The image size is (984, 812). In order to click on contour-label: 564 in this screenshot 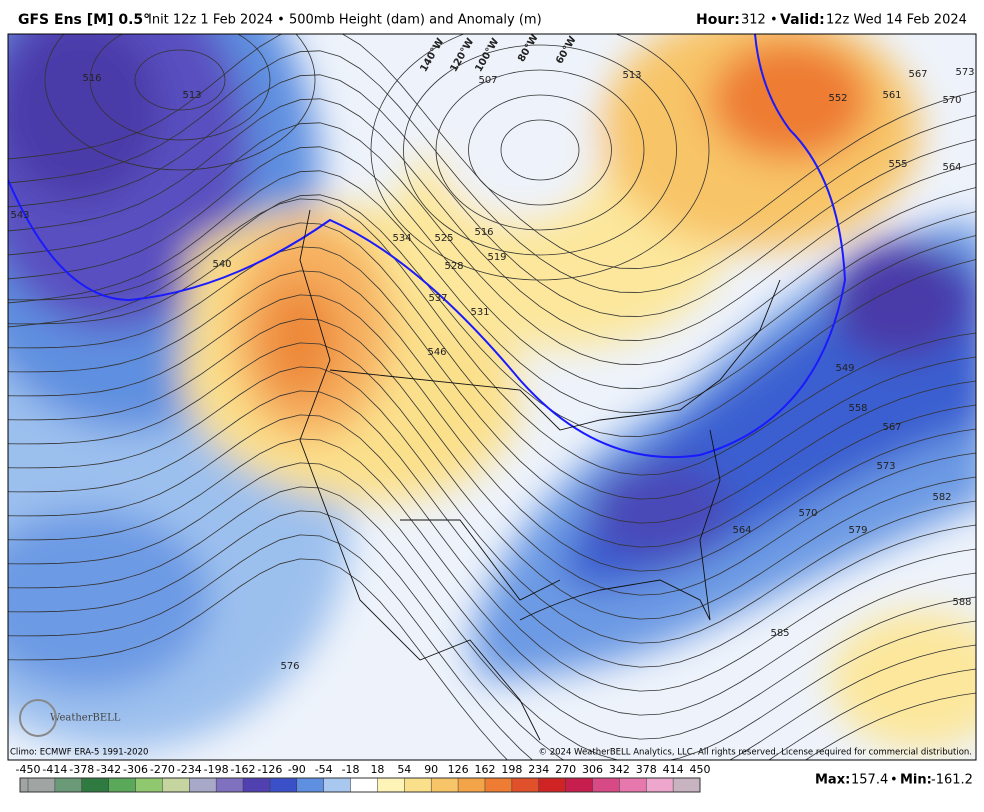, I will do `click(741, 530)`.